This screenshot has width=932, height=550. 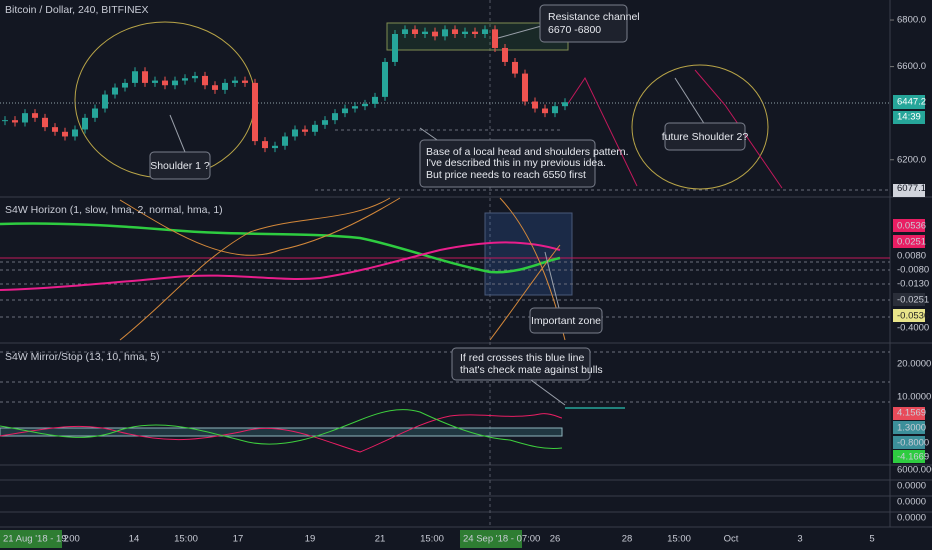 What do you see at coordinates (522, 358) in the screenshot?
I see `callout-text: If red crosses this blue line` at bounding box center [522, 358].